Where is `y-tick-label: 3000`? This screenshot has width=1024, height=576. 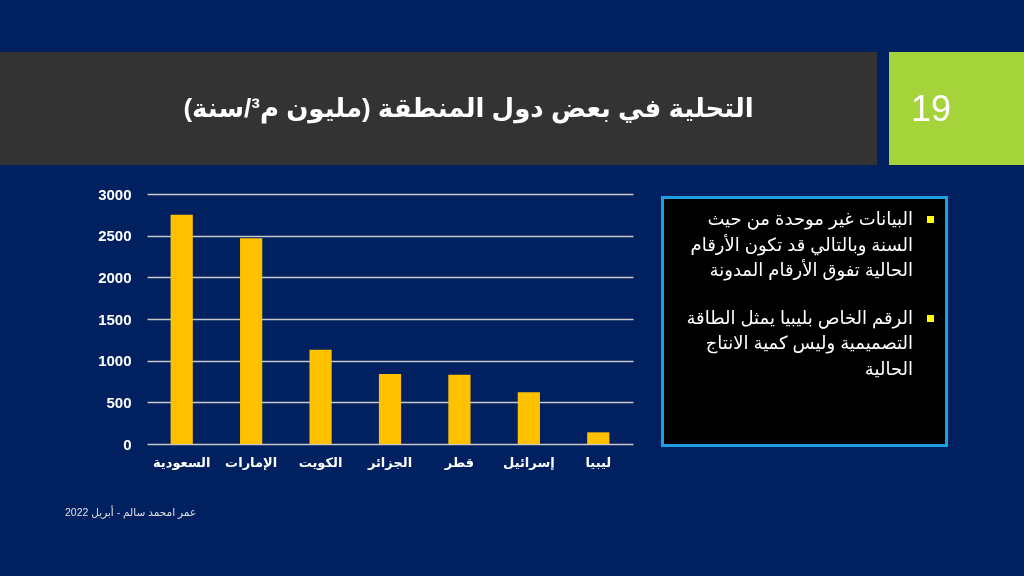
y-tick-label: 3000 is located at coordinates (115, 194).